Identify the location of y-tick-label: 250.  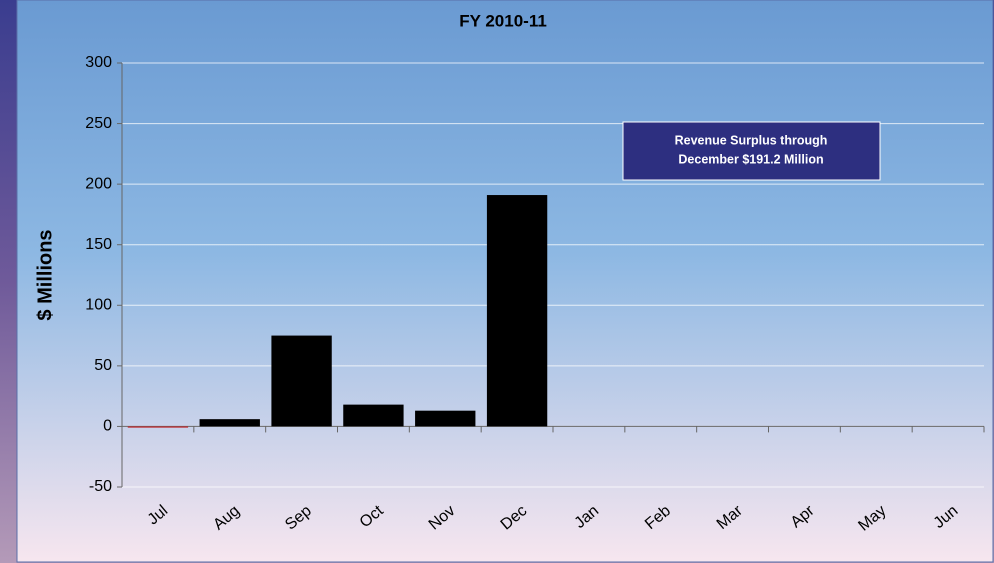
(98, 123).